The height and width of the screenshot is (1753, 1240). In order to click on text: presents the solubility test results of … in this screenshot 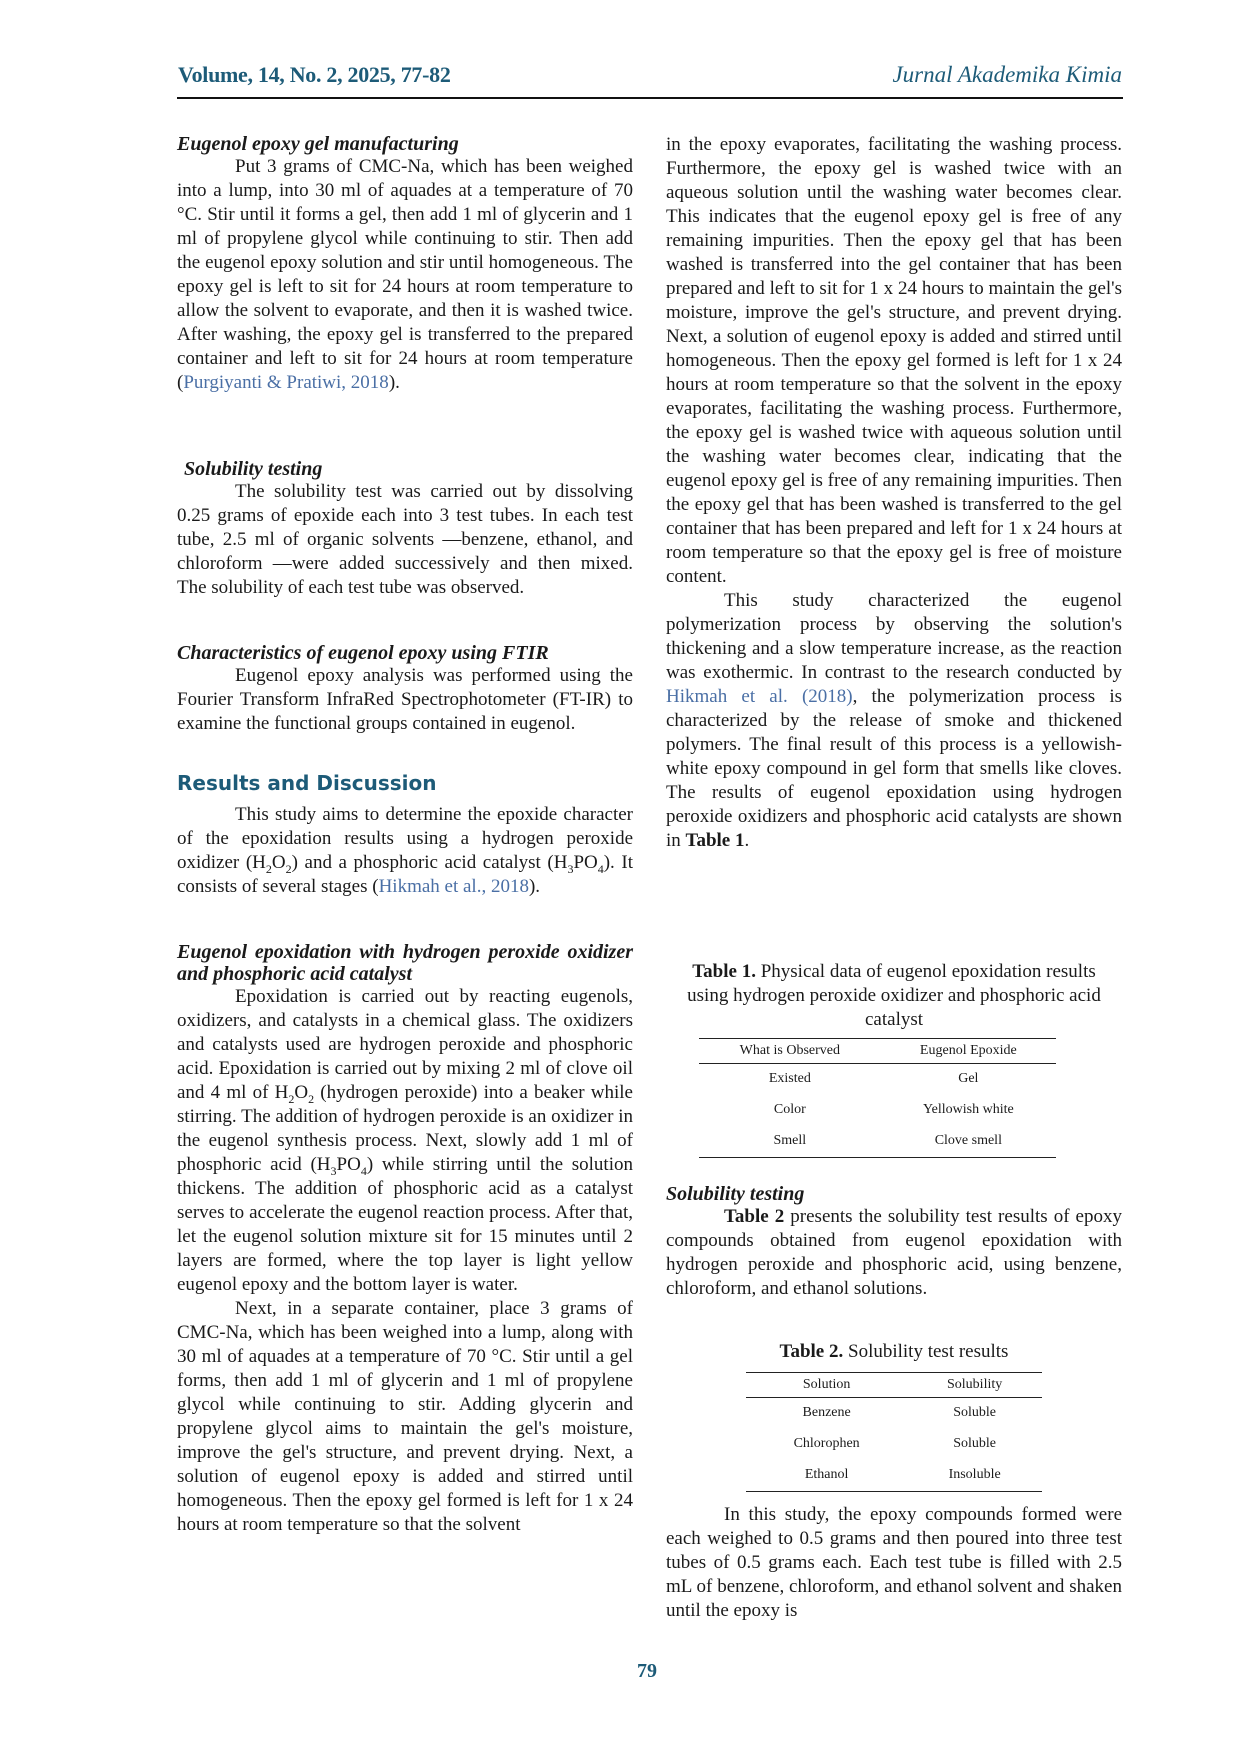, I will do `click(894, 1252)`.